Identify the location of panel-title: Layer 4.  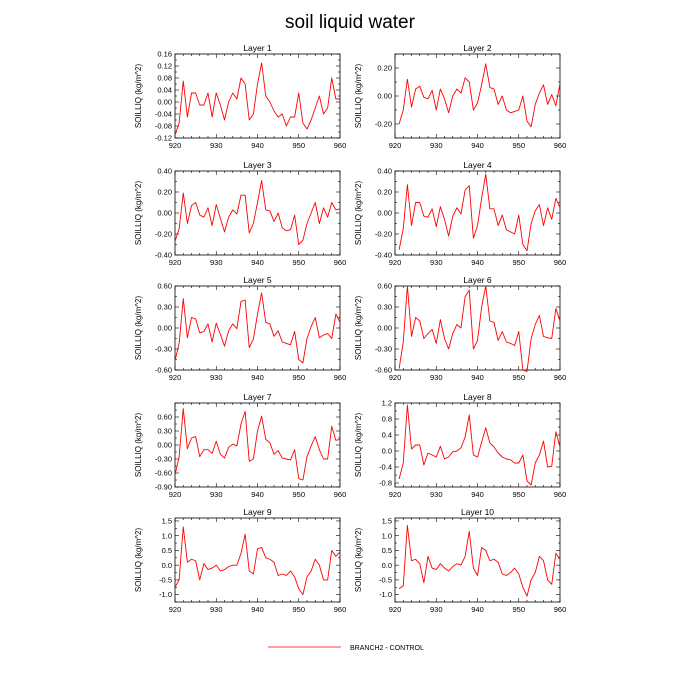
(477, 165).